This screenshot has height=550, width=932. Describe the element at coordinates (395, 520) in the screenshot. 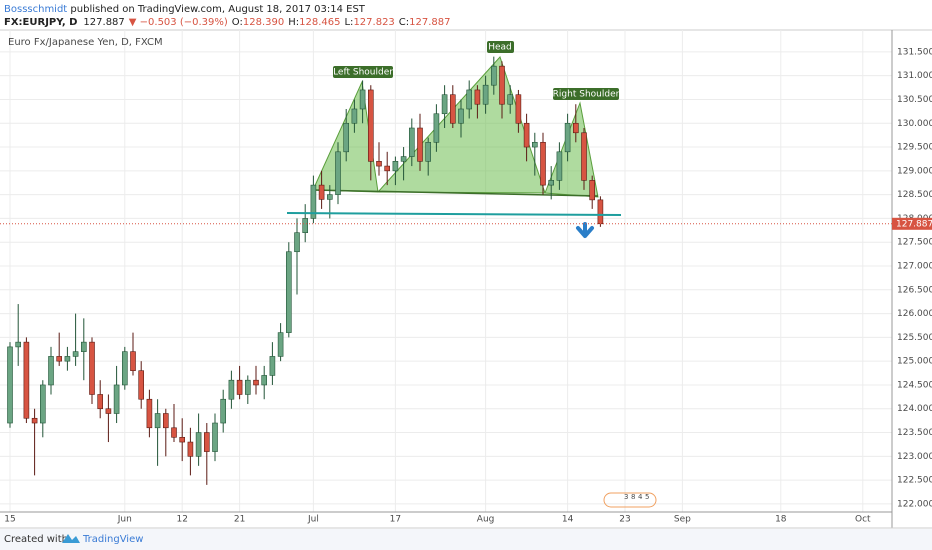

I see `x-tick-label: 17` at that location.